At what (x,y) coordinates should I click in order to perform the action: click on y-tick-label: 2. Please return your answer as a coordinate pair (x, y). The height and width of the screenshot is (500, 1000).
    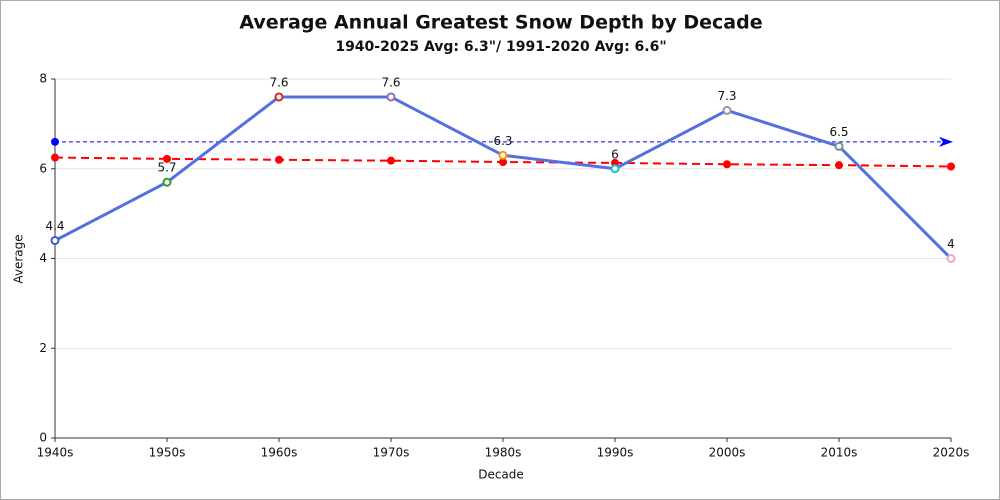
    Looking at the image, I should click on (43, 348).